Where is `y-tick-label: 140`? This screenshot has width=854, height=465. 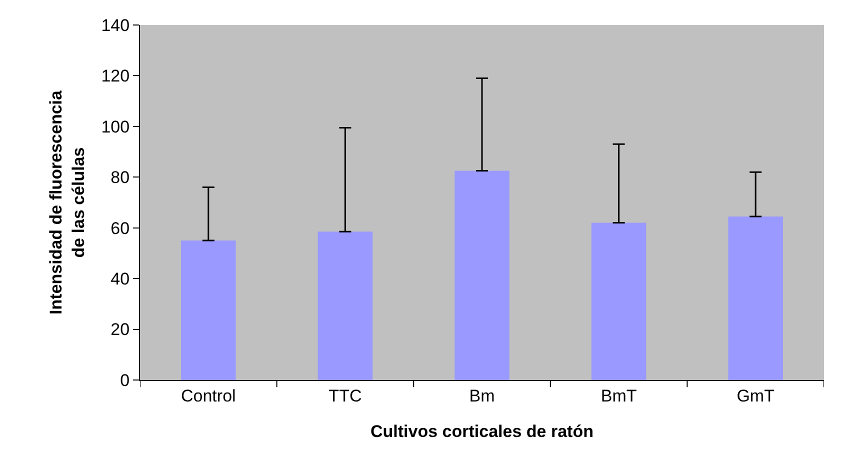 y-tick-label: 140 is located at coordinates (115, 25).